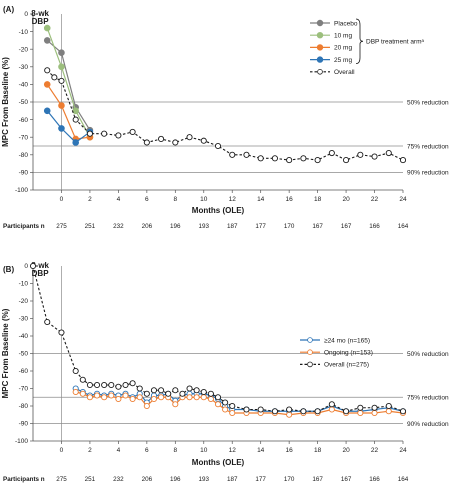 This screenshot has height=500, width=449. Describe the element at coordinates (24, 336) in the screenshot. I see `y-tick-label: -40` at that location.